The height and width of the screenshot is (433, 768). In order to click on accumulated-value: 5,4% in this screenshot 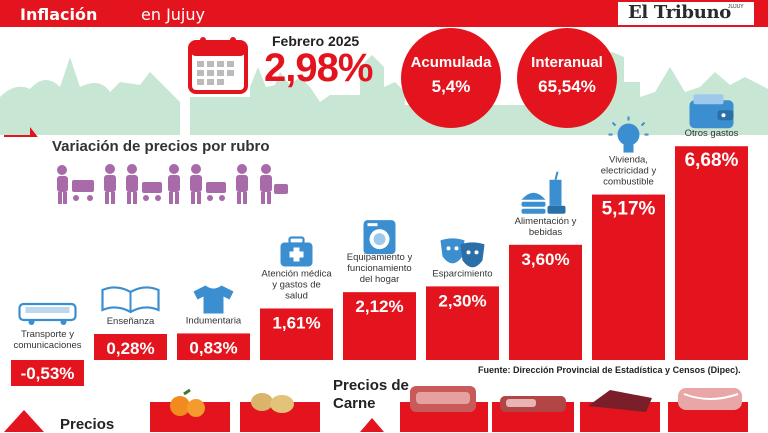, I will do `click(451, 86)`.